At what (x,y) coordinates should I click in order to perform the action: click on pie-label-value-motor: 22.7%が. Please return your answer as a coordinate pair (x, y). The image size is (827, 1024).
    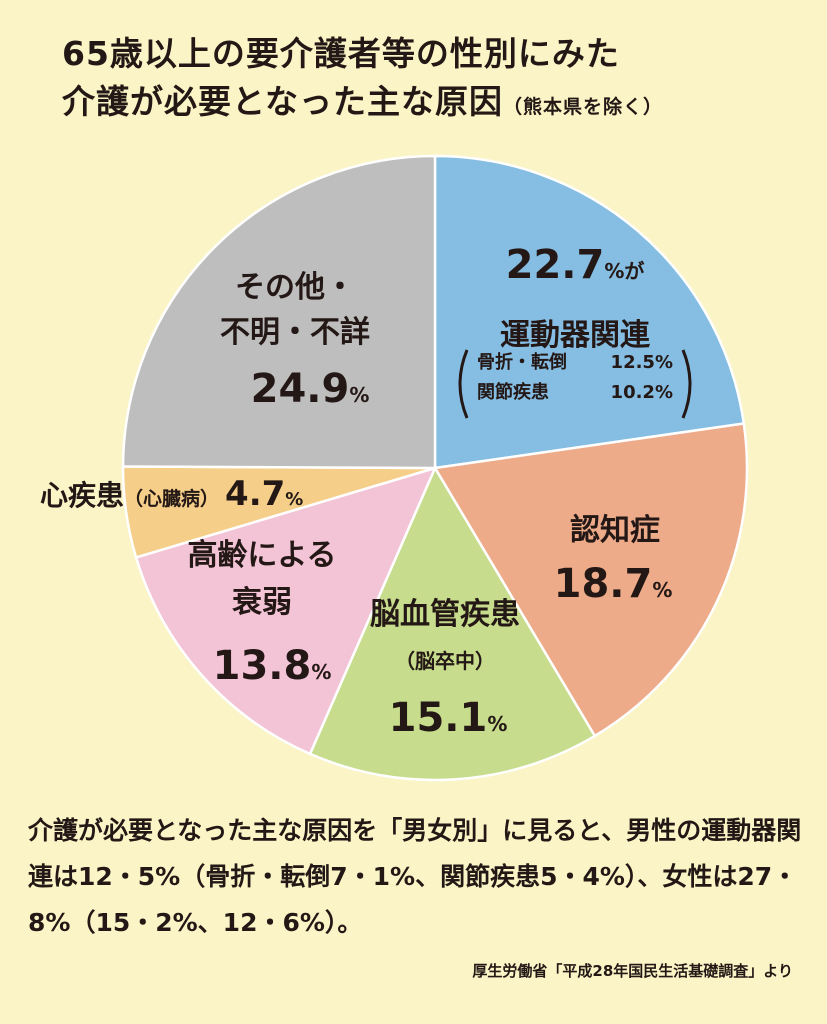
    Looking at the image, I should click on (575, 265).